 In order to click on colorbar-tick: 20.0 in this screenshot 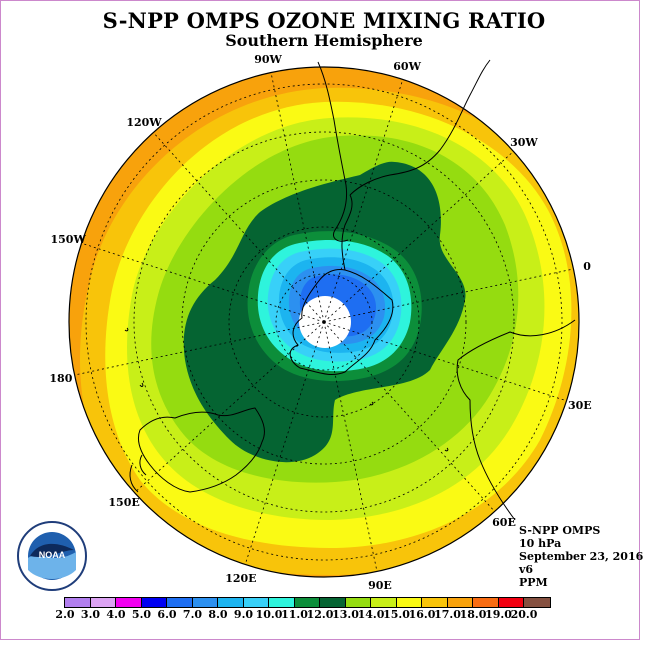, I will do `click(524, 614)`.